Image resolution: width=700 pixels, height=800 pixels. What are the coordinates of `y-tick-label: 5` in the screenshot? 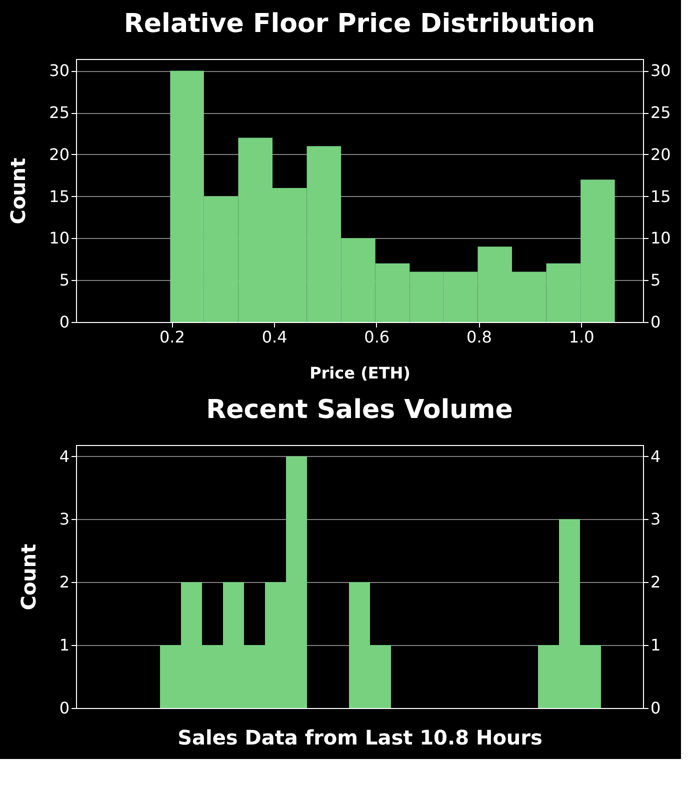 It's located at (64, 280).